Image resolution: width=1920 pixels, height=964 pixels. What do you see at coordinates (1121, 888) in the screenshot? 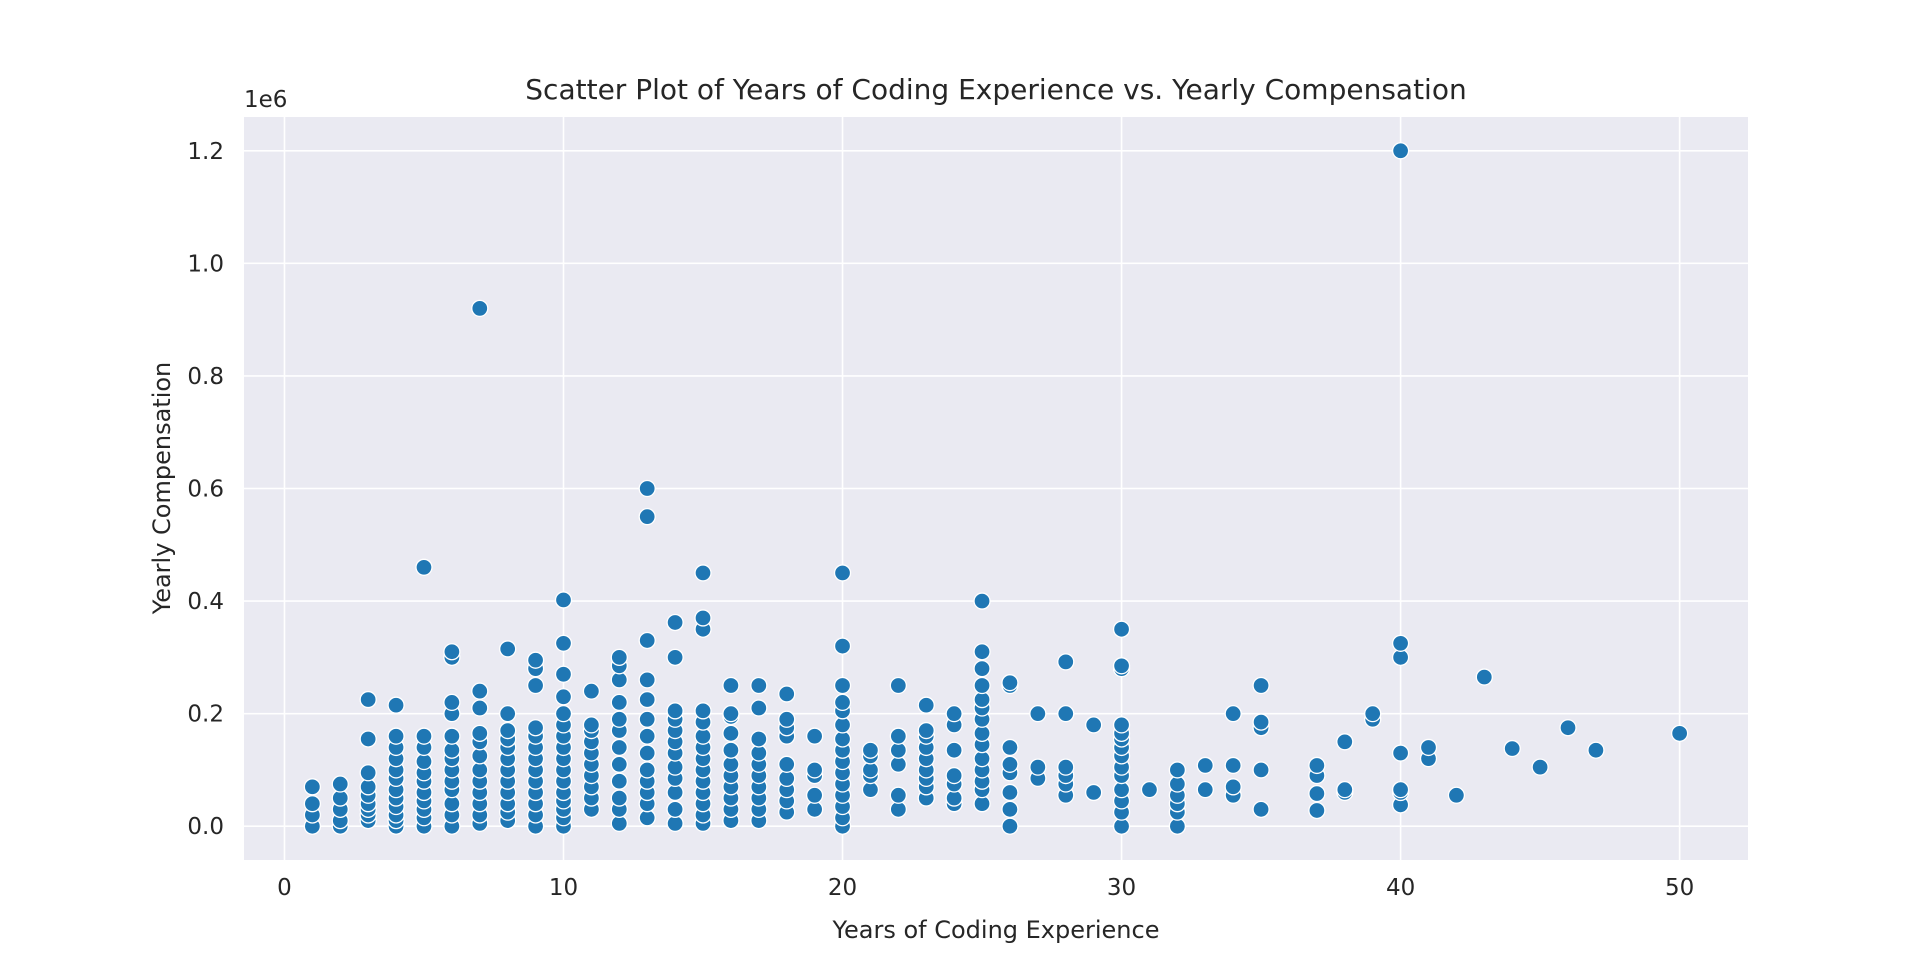
I see `x-tick-label: 30` at bounding box center [1121, 888].